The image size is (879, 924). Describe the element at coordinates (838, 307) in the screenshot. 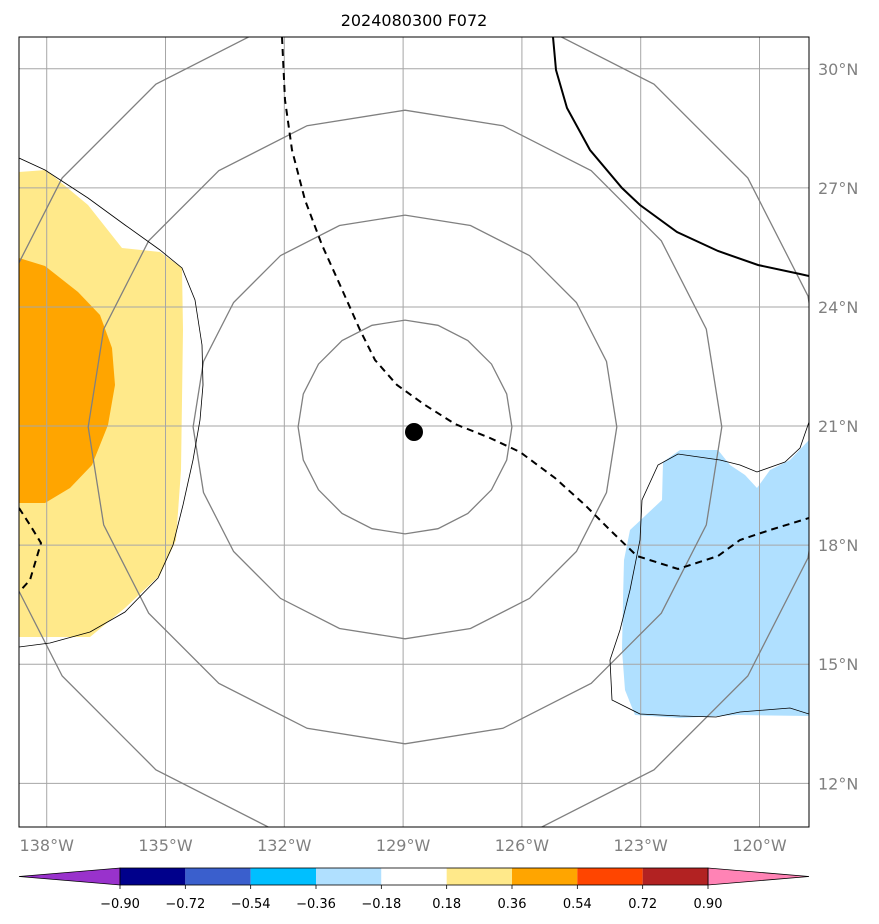

I see `lat-tick-label: 24°N` at that location.